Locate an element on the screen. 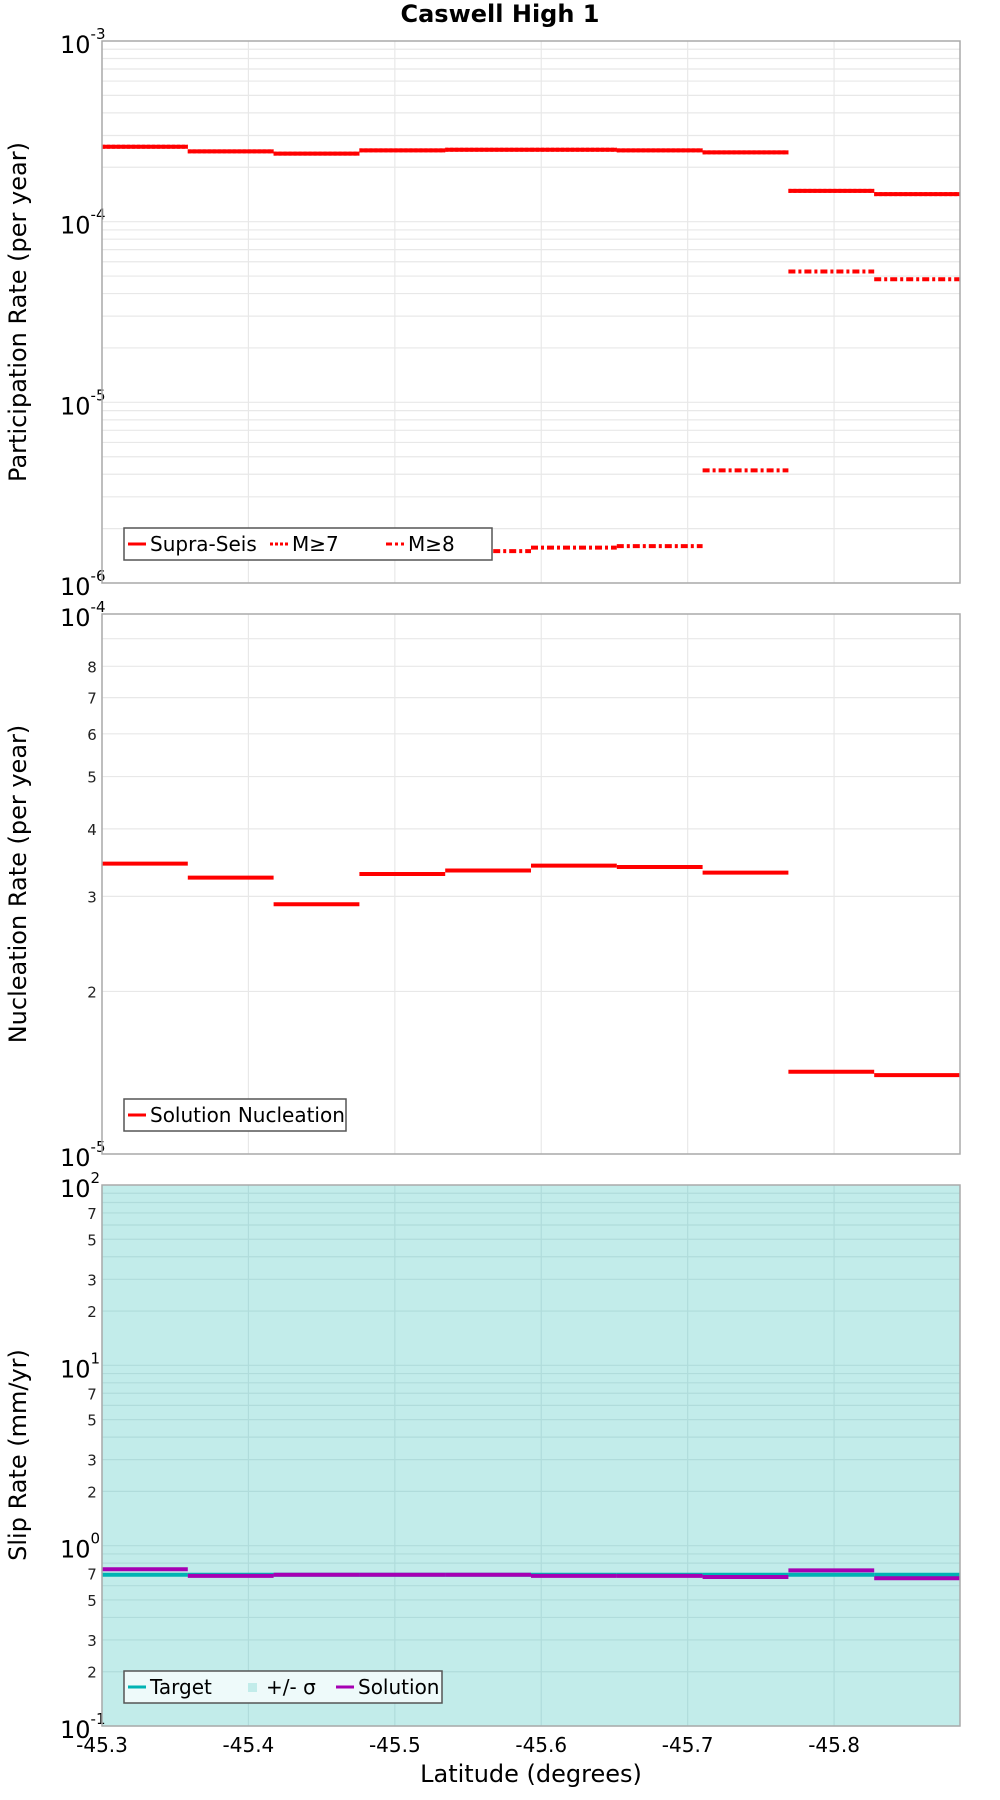 This screenshot has width=1000, height=1800. legend-entry: Supra-Seis is located at coordinates (203, 544).